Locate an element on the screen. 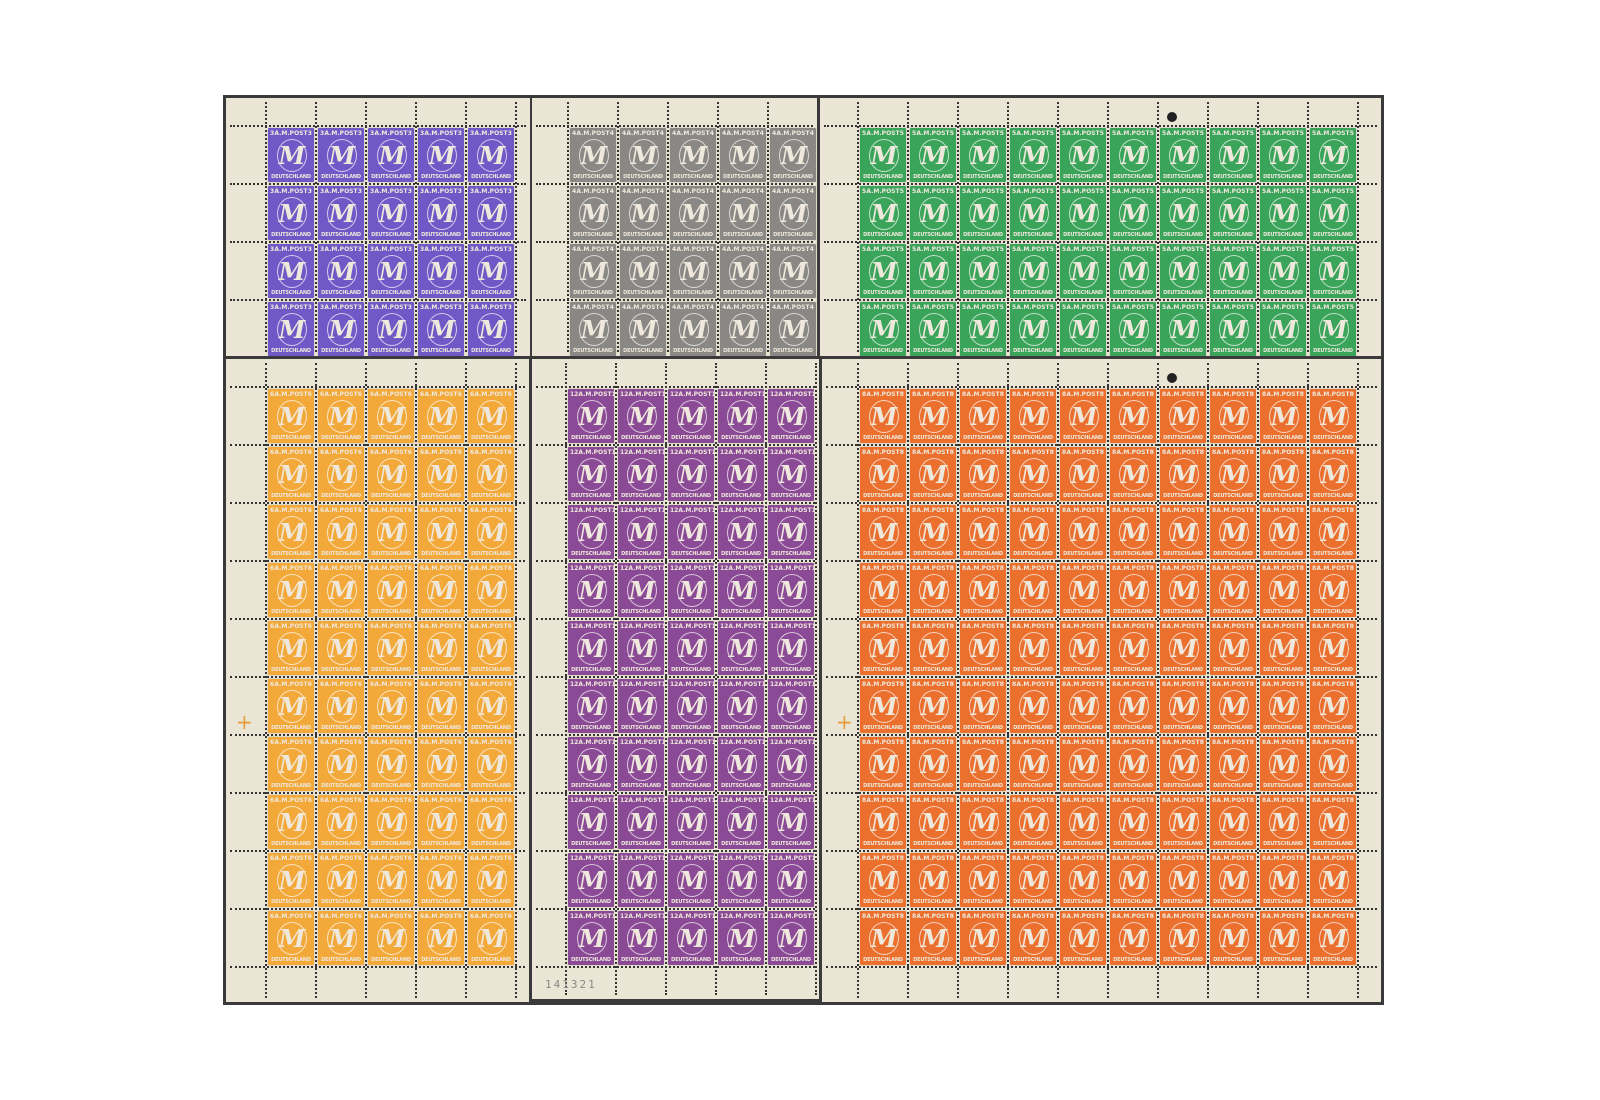  stamp-top: 5 A.M.POST 5 is located at coordinates (1033, 191).